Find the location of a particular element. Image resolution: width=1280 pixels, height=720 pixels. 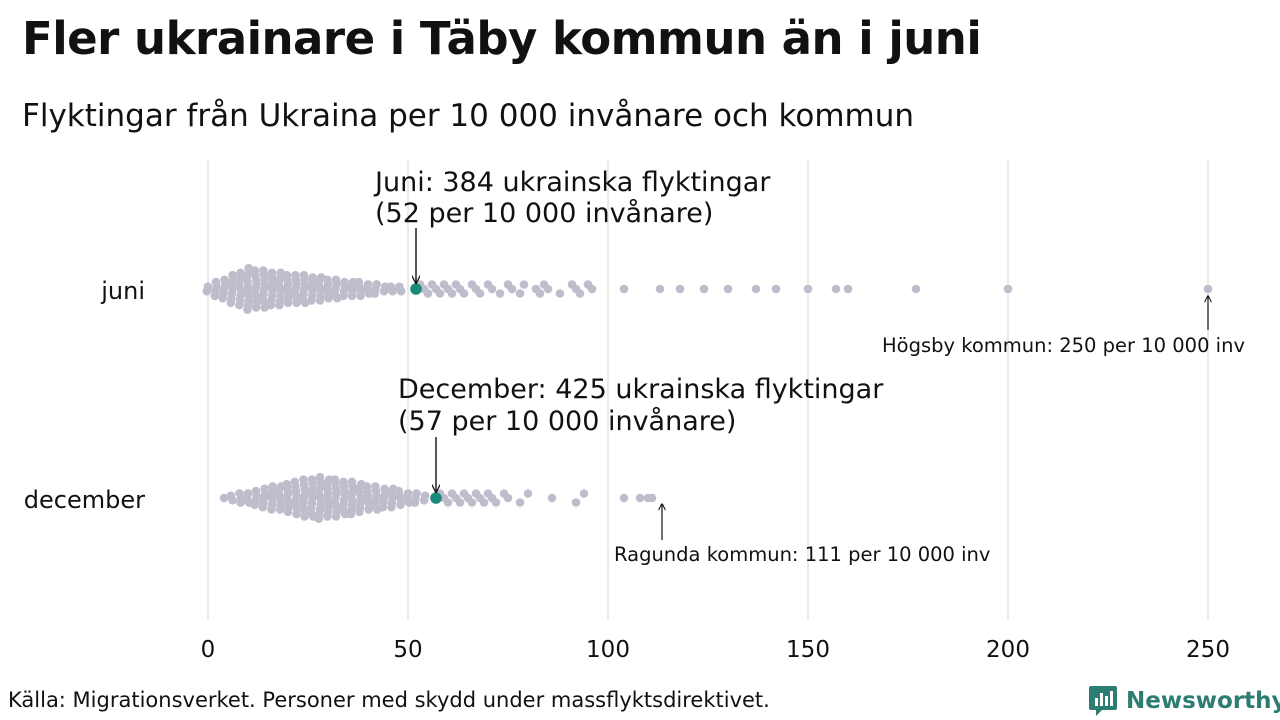

x-tick-label: 100 is located at coordinates (608, 650).